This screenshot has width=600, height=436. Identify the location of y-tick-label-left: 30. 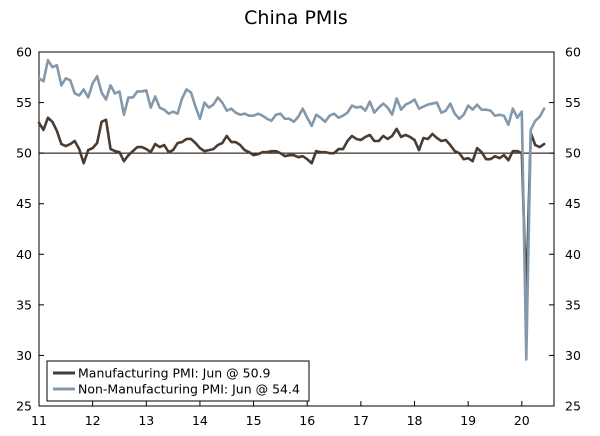
(24, 355).